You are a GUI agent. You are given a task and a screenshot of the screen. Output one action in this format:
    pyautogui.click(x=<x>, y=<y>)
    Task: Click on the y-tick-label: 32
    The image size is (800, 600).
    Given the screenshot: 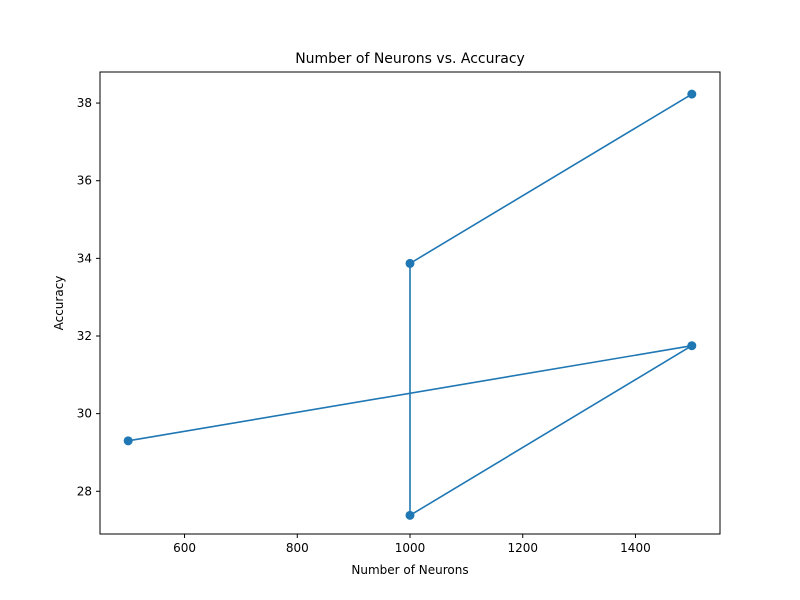 What is the action you would take?
    pyautogui.click(x=84, y=336)
    